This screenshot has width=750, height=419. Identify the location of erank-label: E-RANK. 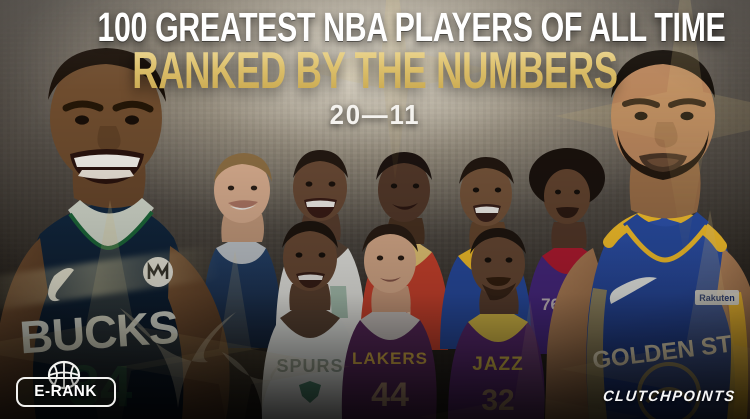
(66, 391).